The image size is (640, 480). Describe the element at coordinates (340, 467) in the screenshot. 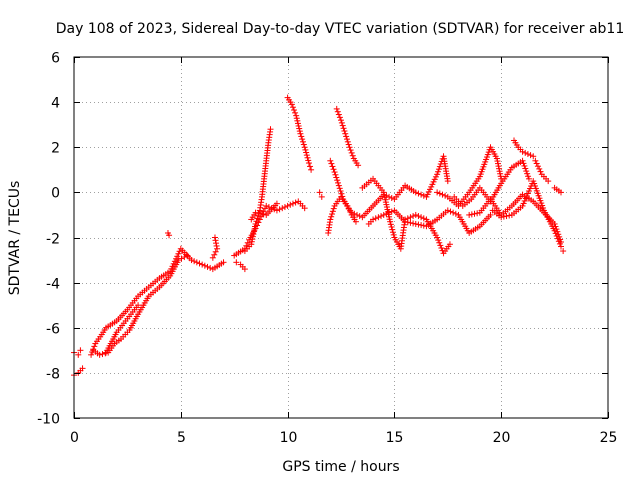

I see `x-axis-label: GPS time / hours` at that location.